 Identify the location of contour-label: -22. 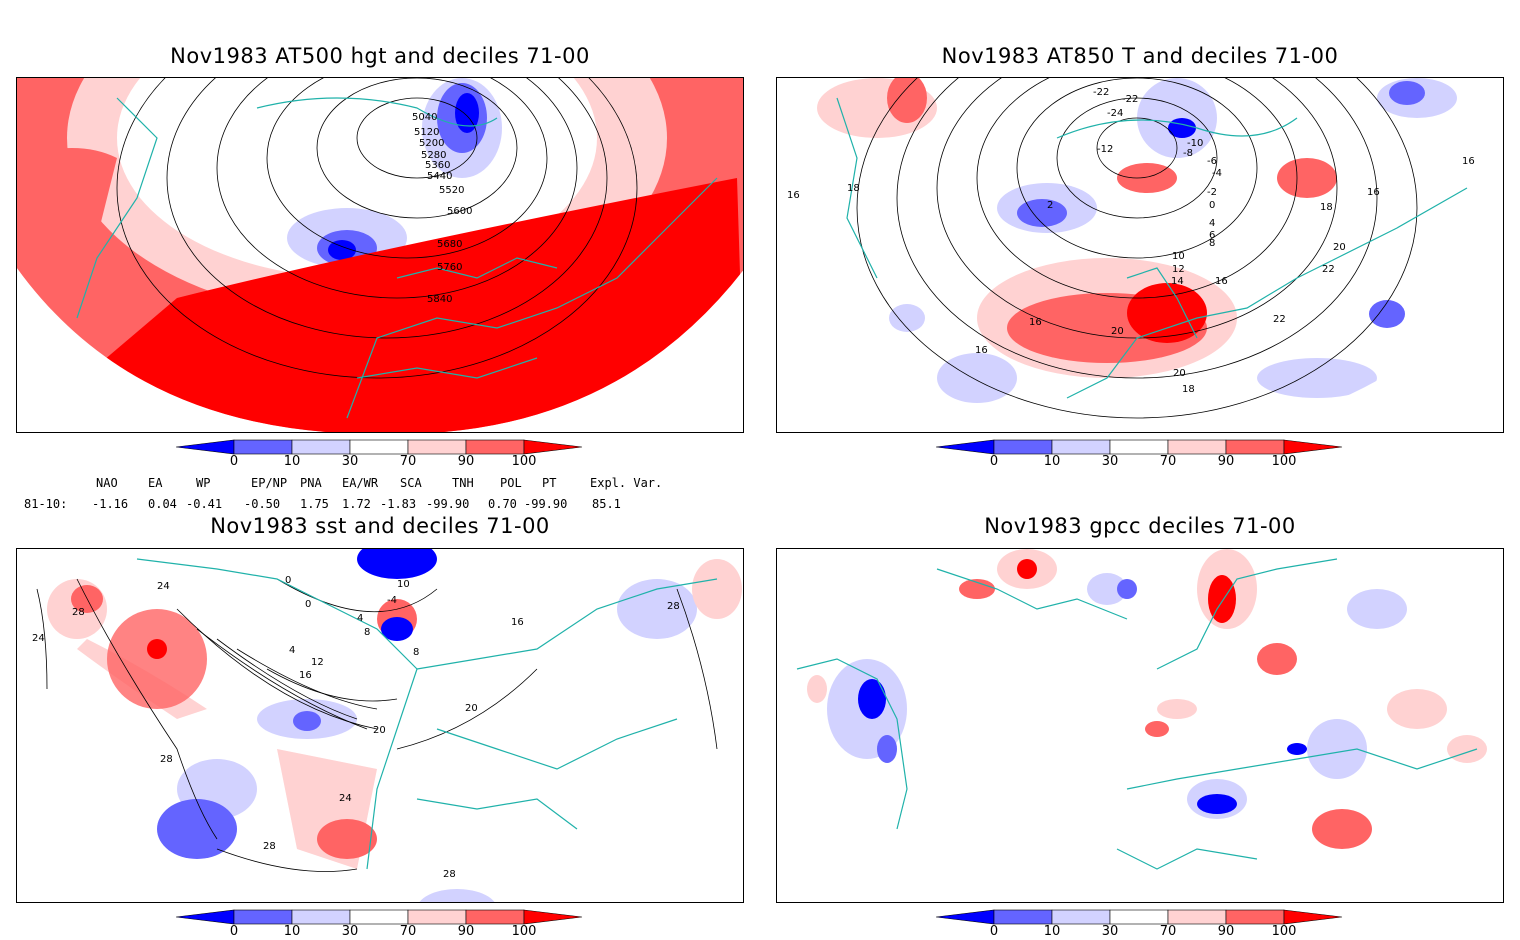
(1130, 99).